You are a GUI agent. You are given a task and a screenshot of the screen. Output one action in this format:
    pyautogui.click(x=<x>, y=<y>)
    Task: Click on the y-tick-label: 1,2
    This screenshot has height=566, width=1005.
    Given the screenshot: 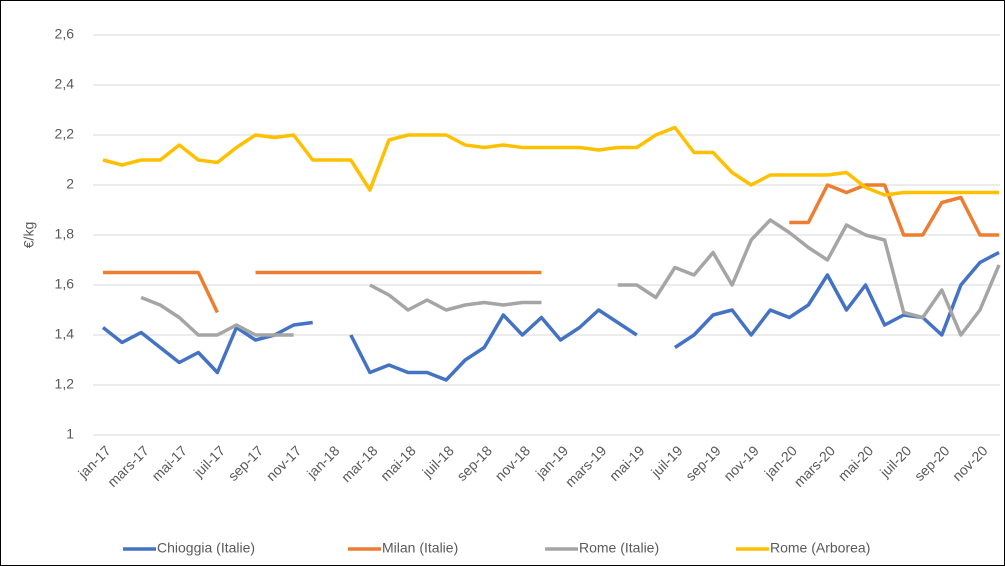 What is the action you would take?
    pyautogui.click(x=65, y=384)
    